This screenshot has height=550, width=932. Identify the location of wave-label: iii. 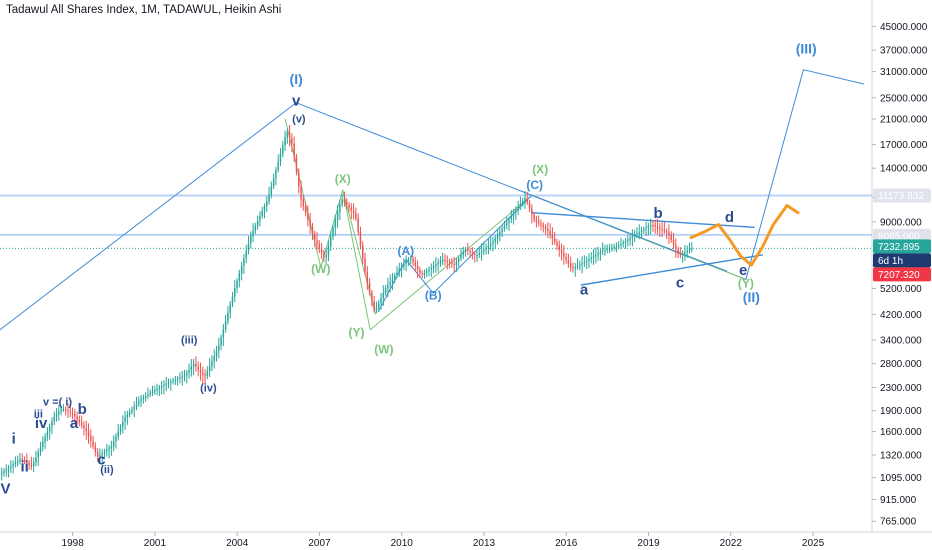
(38, 414).